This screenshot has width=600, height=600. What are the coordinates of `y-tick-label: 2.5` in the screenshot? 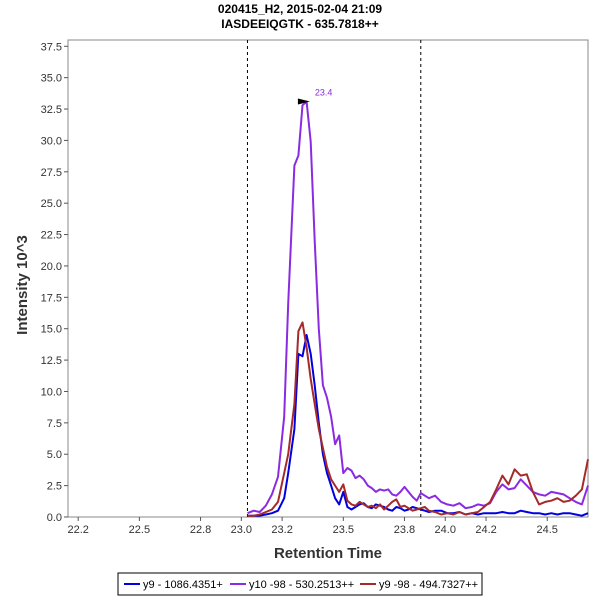 It's located at (54, 487).